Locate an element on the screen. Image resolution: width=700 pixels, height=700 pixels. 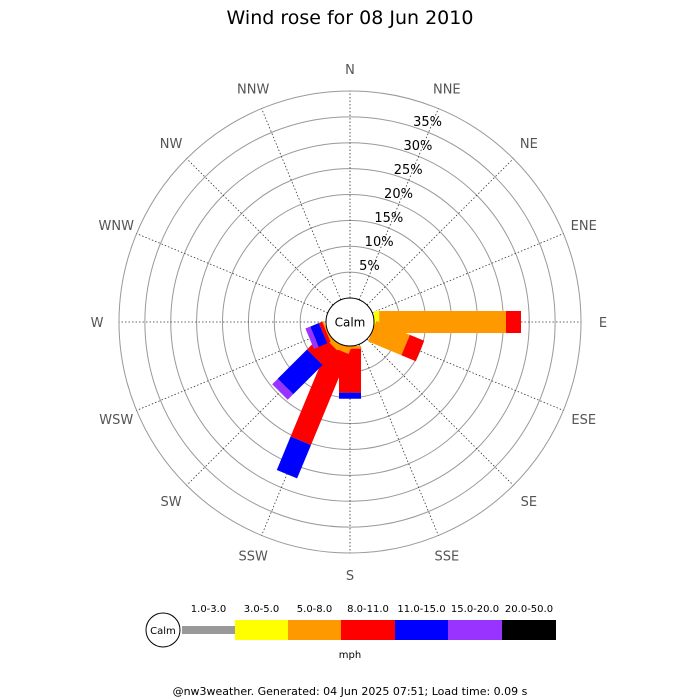
dir-label-s: S is located at coordinates (350, 576).